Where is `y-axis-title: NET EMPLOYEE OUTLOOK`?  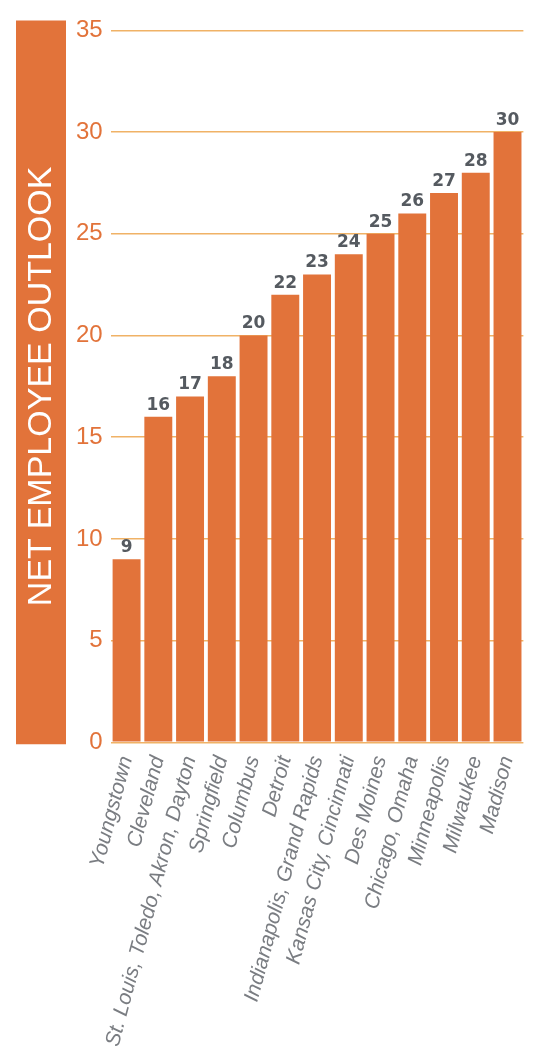
y-axis-title: NET EMPLOYEE OUTLOOK is located at coordinates (39, 386).